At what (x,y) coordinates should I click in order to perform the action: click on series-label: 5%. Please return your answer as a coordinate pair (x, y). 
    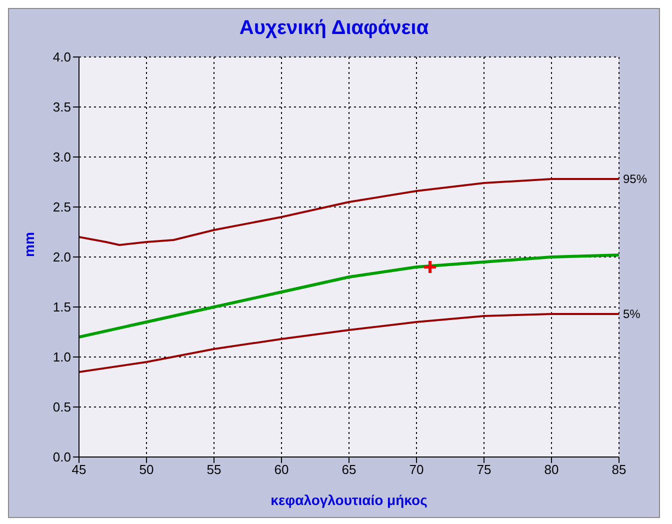
    Looking at the image, I should click on (632, 314).